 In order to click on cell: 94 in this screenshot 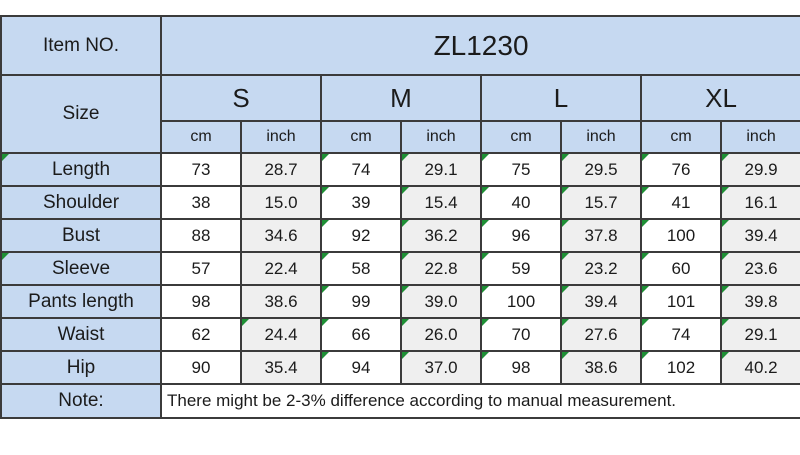, I will do `click(361, 367)`.